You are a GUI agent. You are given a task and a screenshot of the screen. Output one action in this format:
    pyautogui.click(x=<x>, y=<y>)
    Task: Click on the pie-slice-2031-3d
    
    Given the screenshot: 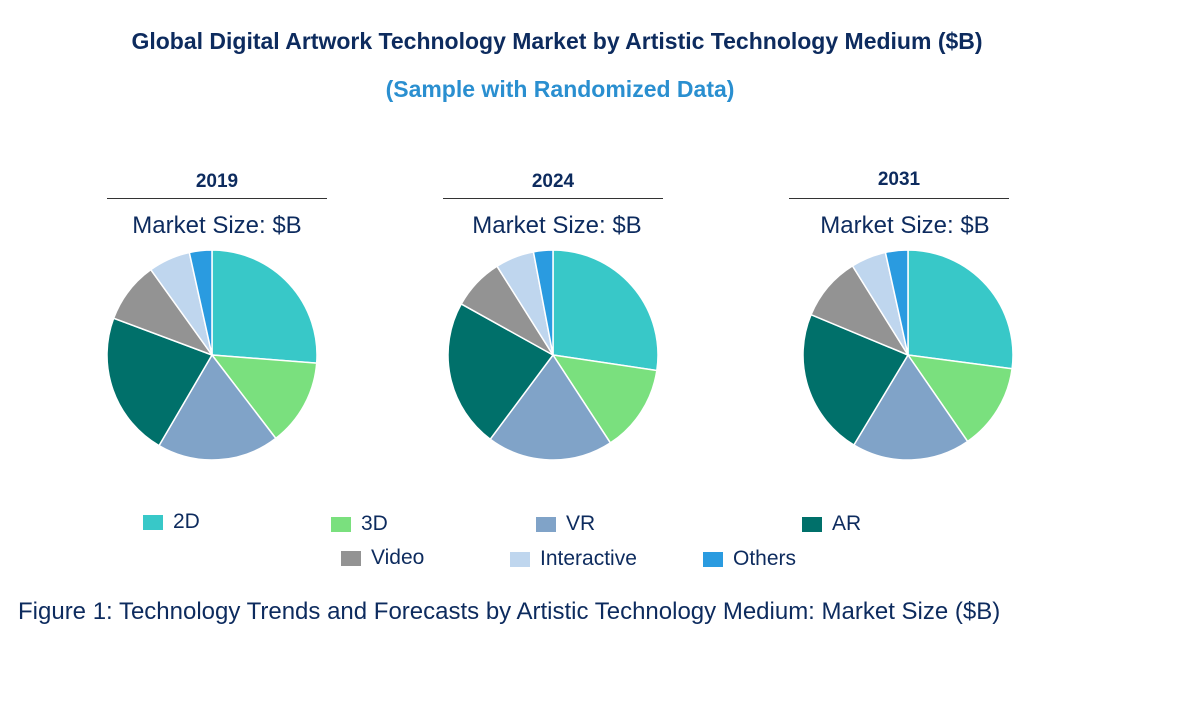 What is the action you would take?
    pyautogui.click(x=959, y=398)
    